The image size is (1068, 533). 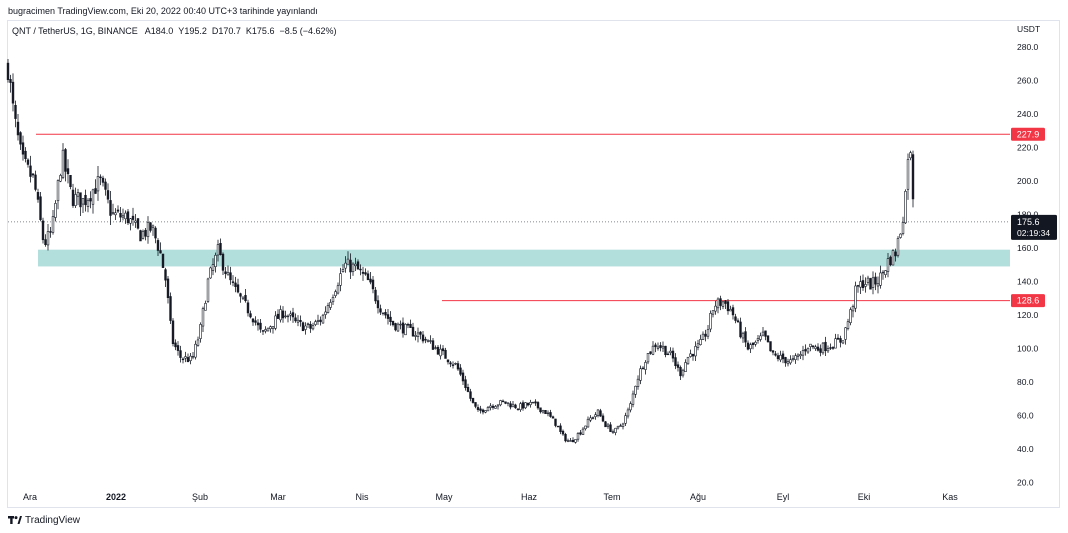 What do you see at coordinates (1025, 449) in the screenshot?
I see `y-tick-label: 40.0` at bounding box center [1025, 449].